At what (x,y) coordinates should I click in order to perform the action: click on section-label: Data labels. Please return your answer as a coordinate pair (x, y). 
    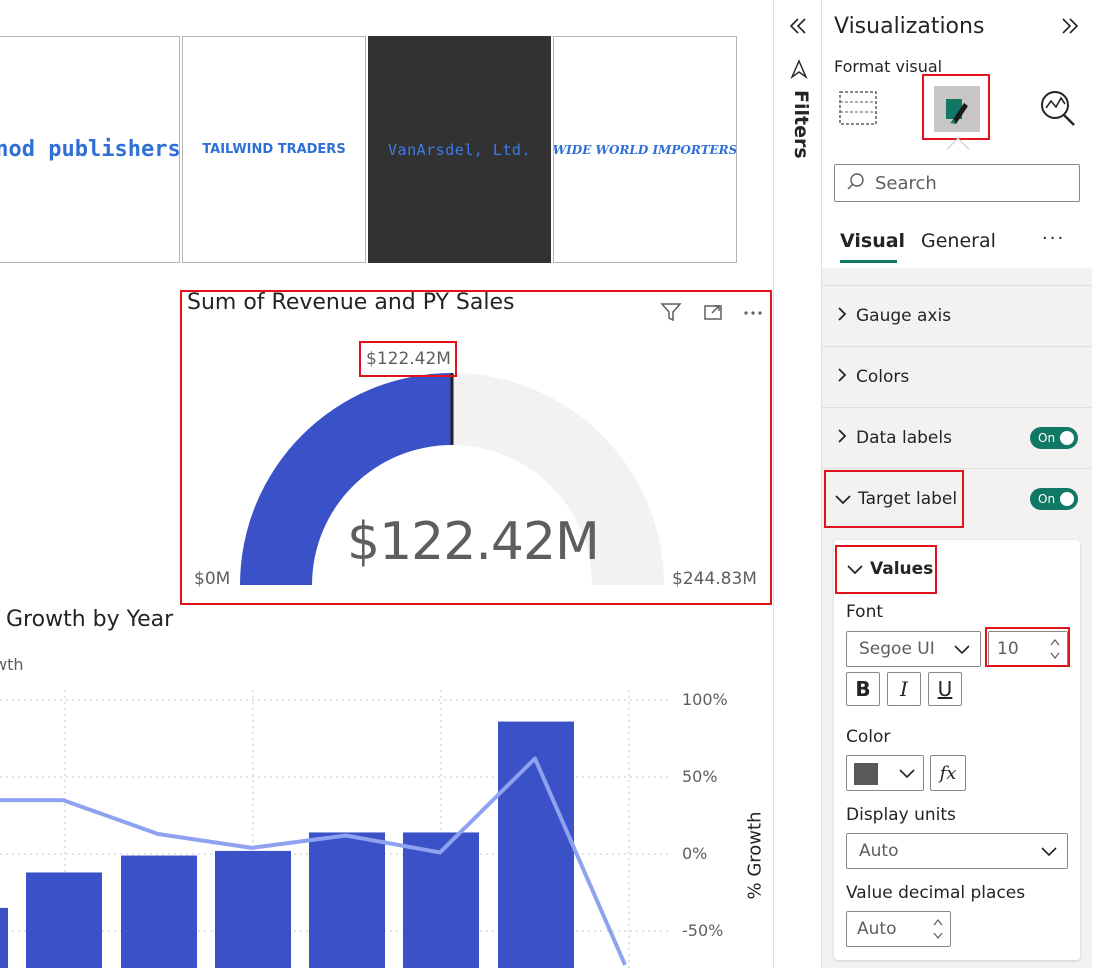
    Looking at the image, I should click on (904, 438).